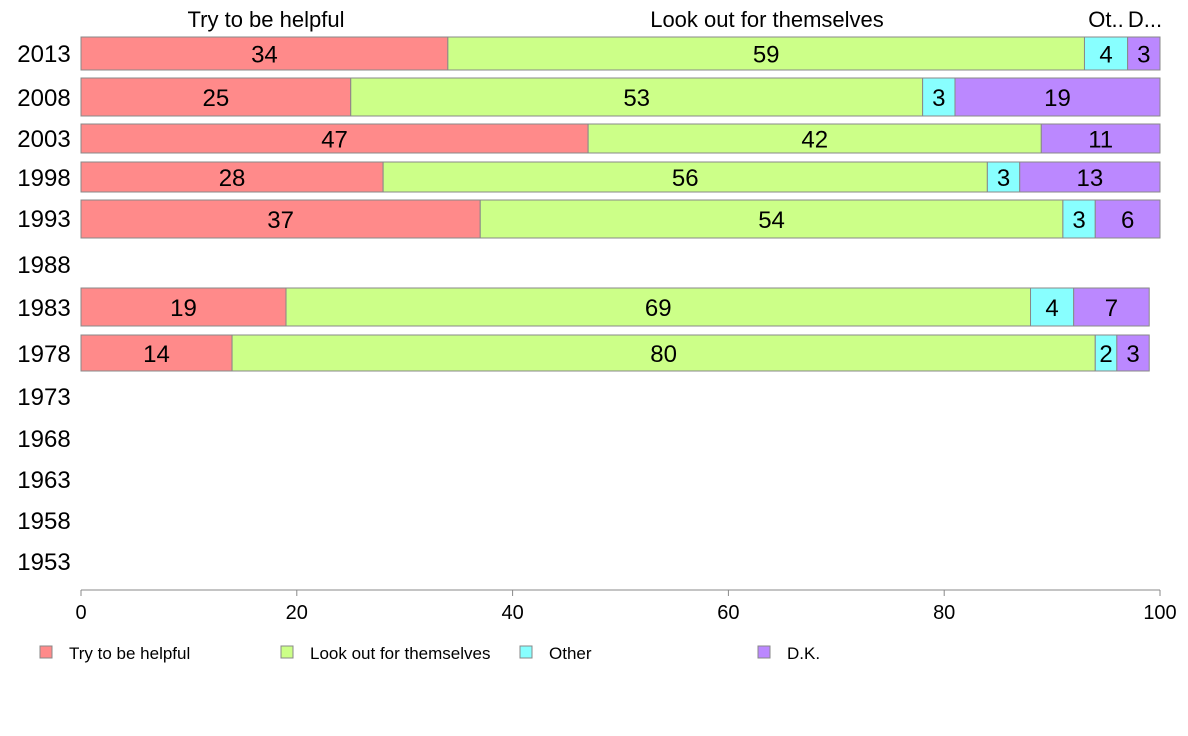 The width and height of the screenshot is (1188, 736). I want to click on legend-swatch-s0, so click(46, 652).